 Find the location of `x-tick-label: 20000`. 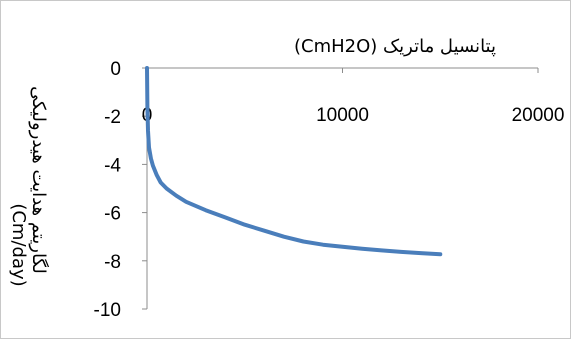

x-tick-label: 20000 is located at coordinates (538, 115).